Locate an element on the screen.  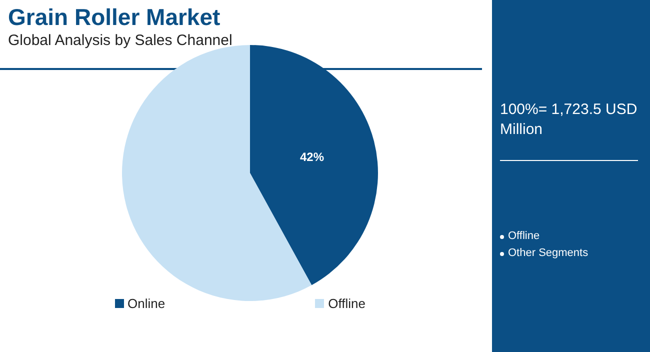
text: 100%= 1,723.5 USD Million is located at coordinates (569, 120).